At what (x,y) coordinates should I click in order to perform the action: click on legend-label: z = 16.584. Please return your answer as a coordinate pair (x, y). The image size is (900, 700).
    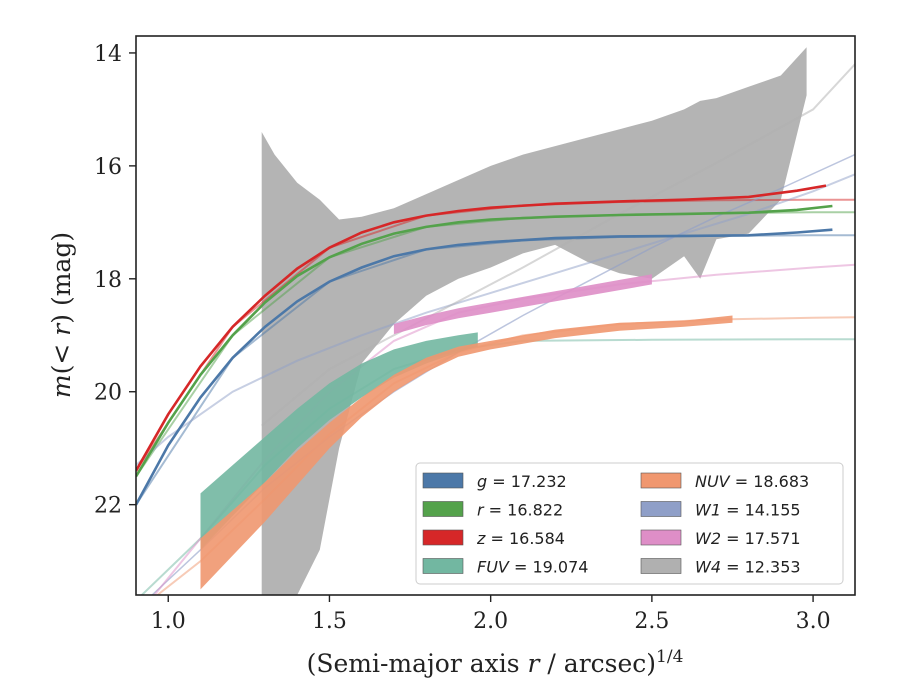
    Looking at the image, I should click on (520, 538).